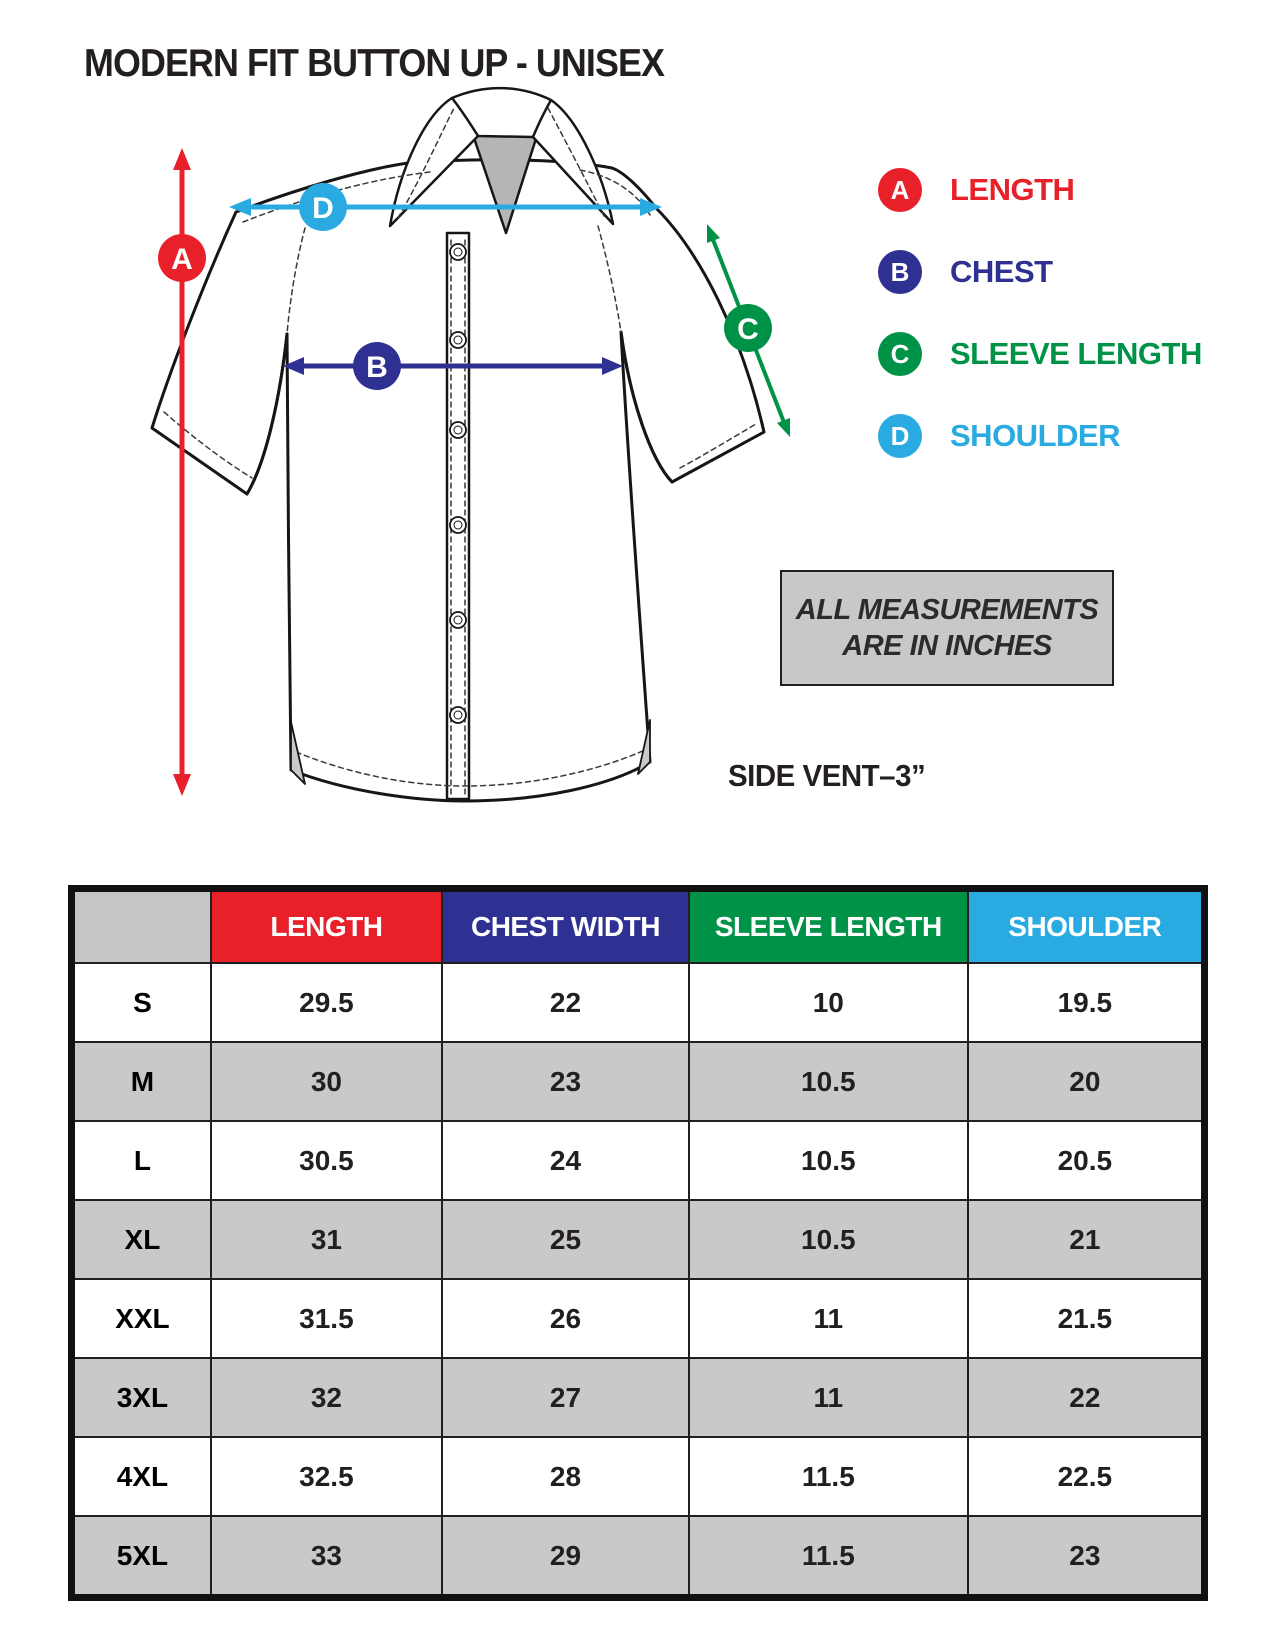 This screenshot has height=1651, width=1276. I want to click on chest-cell: 23, so click(565, 1081).